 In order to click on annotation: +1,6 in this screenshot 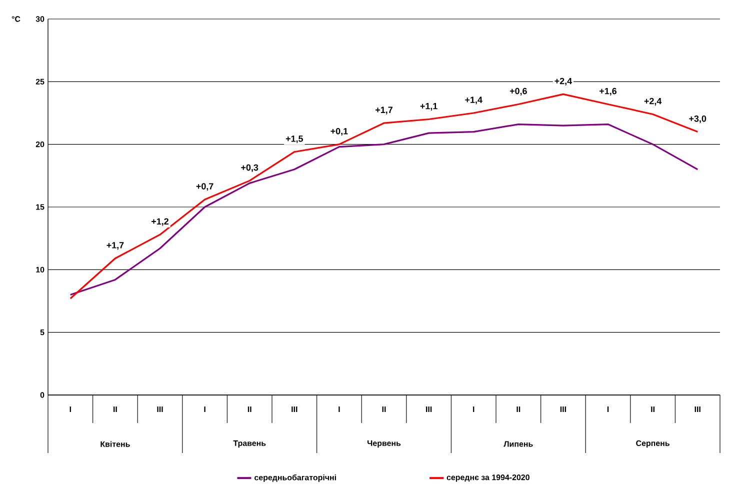, I will do `click(608, 92)`.